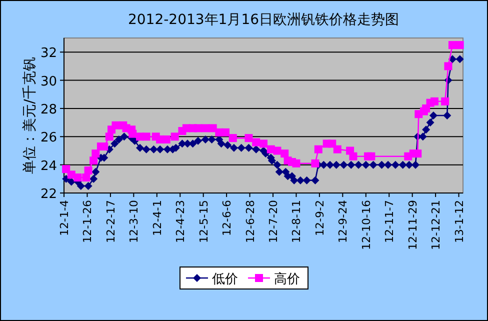 The width and height of the screenshot is (488, 321). What do you see at coordinates (48, 54) in the screenshot?
I see `y-tick-label: 32` at bounding box center [48, 54].